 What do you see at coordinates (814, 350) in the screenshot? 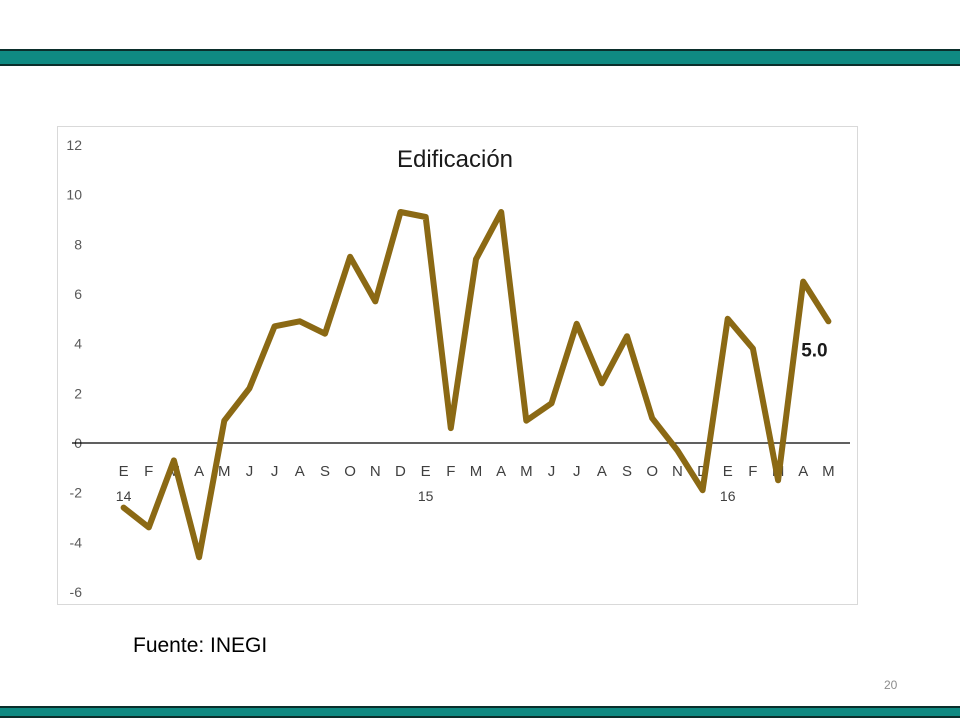
I see `last-value-label: 5.0` at bounding box center [814, 350].